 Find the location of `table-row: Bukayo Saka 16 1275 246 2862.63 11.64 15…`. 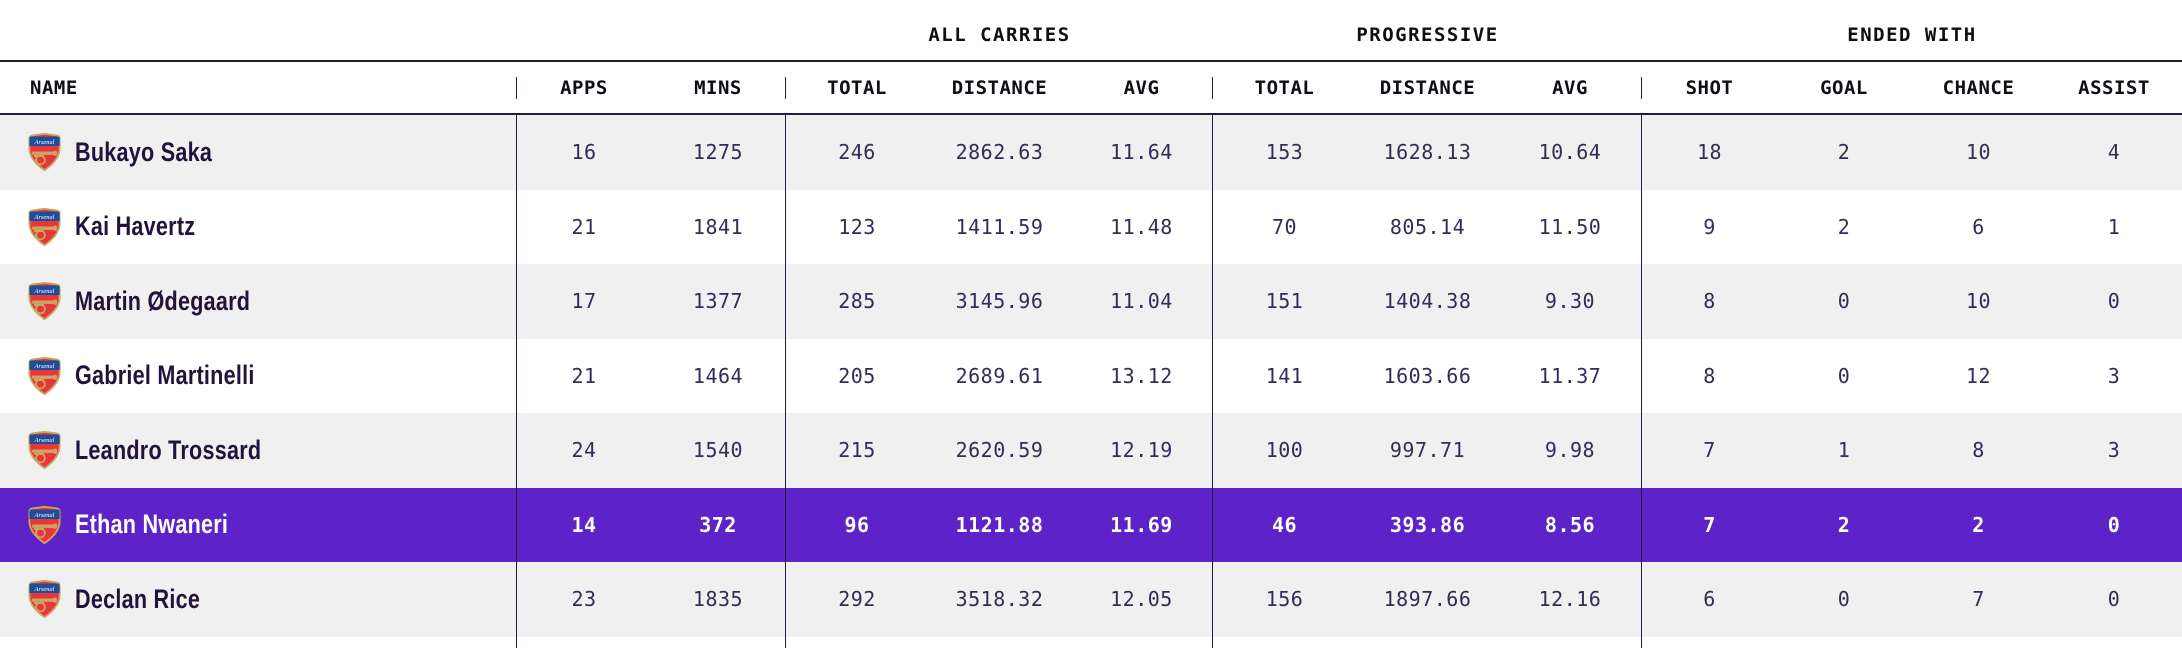

table-row: Bukayo Saka 16 1275 246 2862.63 11.64 15… is located at coordinates (1091, 152).